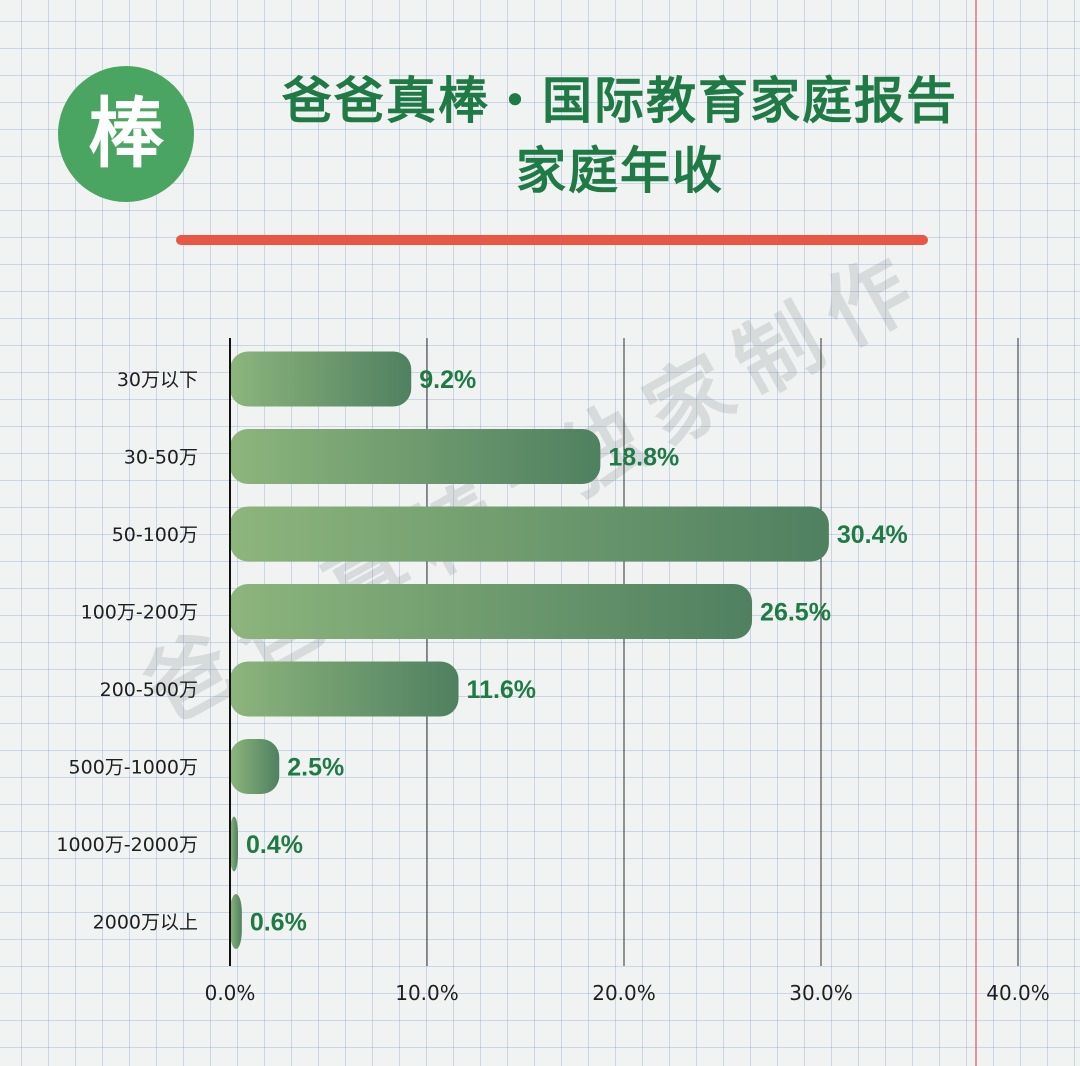 The height and width of the screenshot is (1066, 1080). Describe the element at coordinates (315, 768) in the screenshot. I see `bar-value-label: 2.5%` at that location.